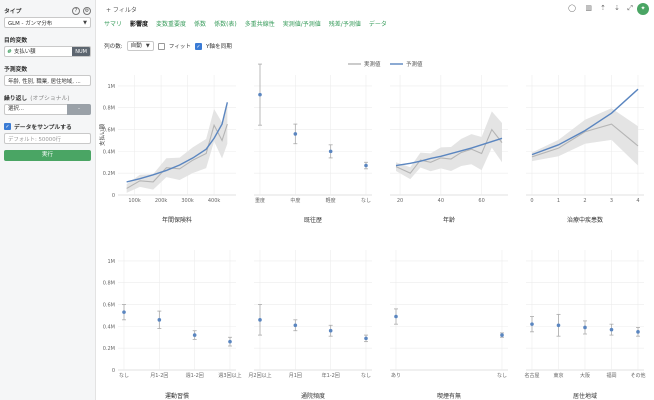 This screenshot has height=400, width=654. What do you see at coordinates (47, 51) in the screenshot?
I see `target-variable: # 支払い額 NUM` at bounding box center [47, 51].